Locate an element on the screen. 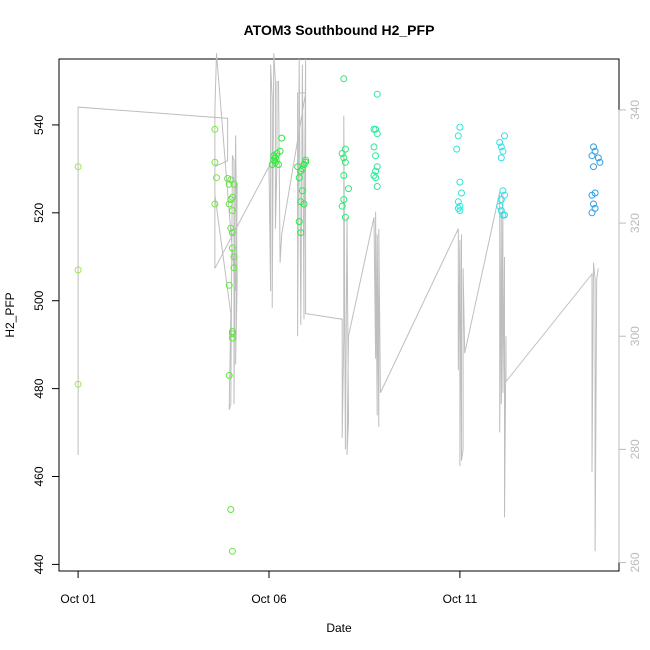 This screenshot has height=650, width=650. y-tick-label: 520 is located at coordinates (39, 212).